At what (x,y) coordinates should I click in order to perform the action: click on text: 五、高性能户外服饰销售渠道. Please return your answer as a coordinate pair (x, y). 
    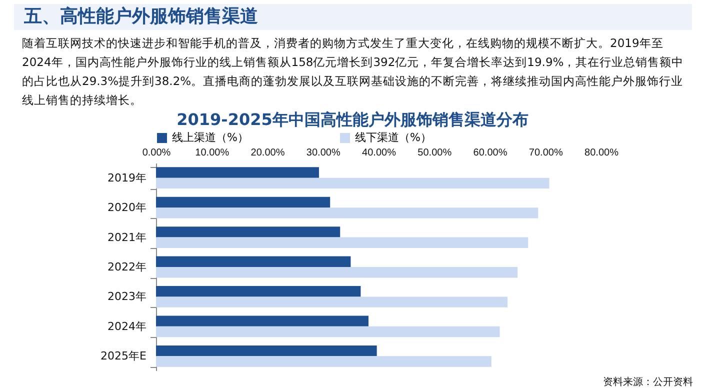
    Looking at the image, I should click on (353, 17).